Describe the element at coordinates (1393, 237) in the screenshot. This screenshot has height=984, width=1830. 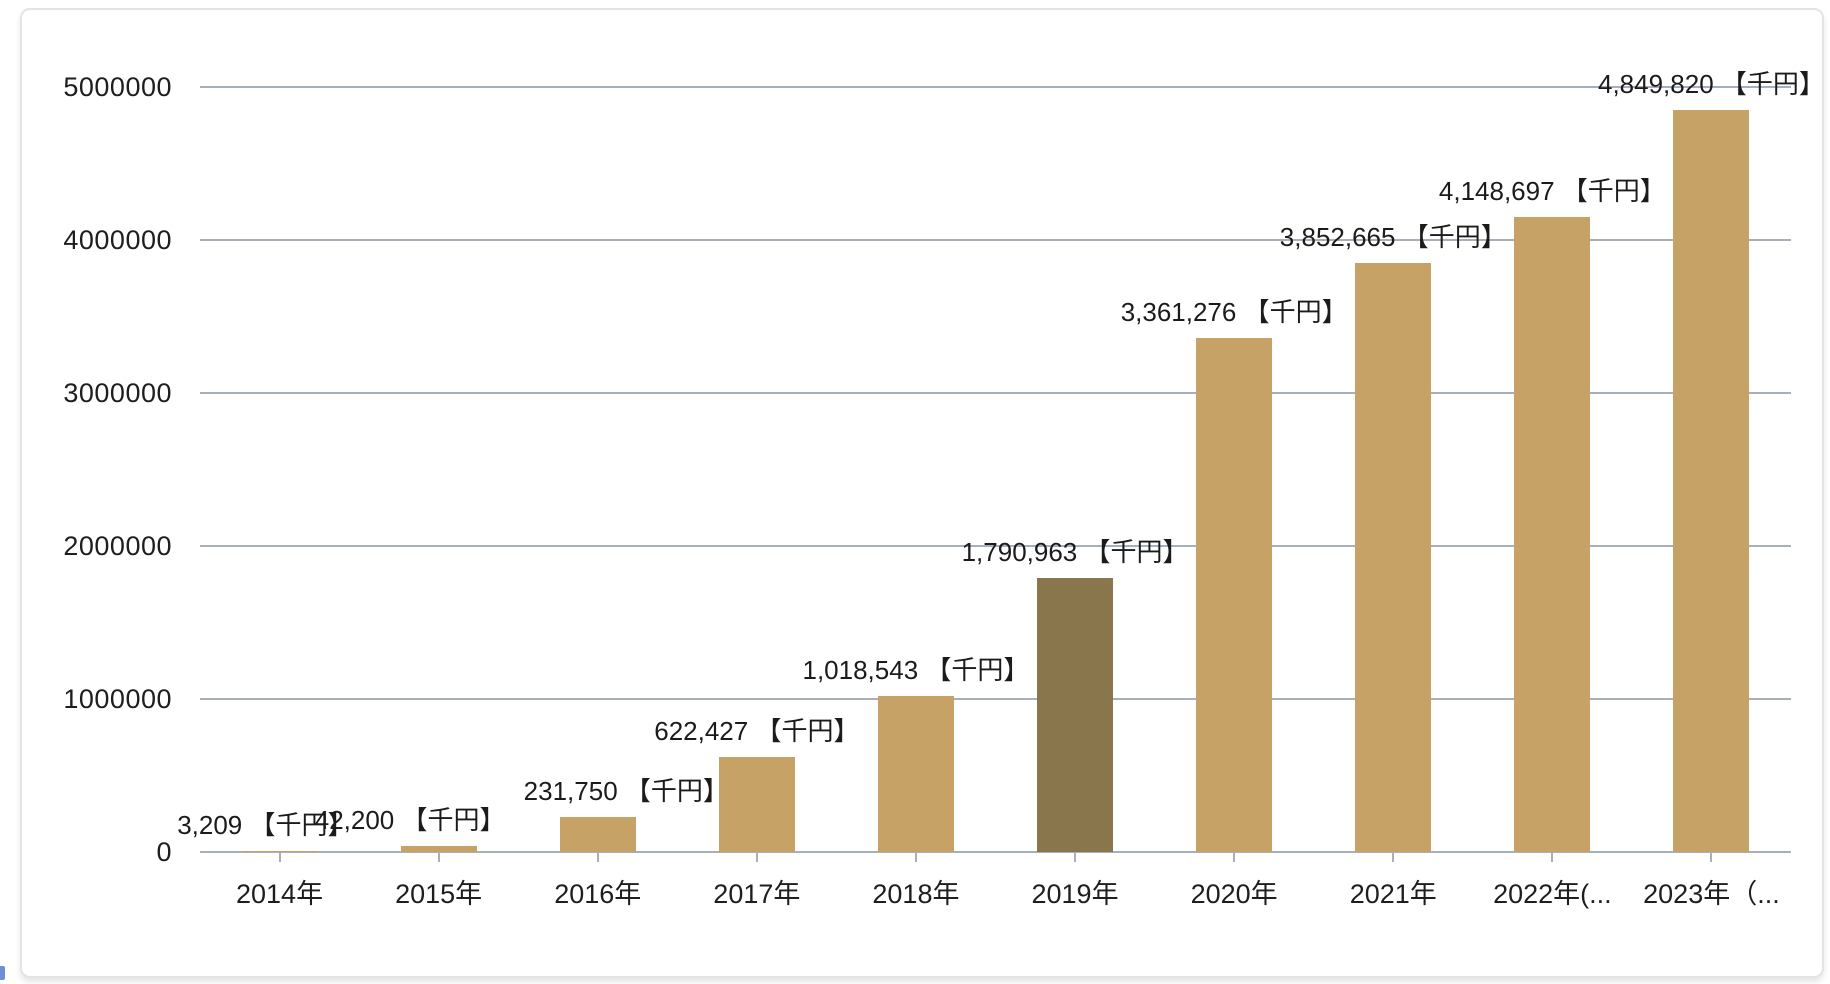
I see `bar-value-label-2021: 3,852,665 【千円】` at that location.